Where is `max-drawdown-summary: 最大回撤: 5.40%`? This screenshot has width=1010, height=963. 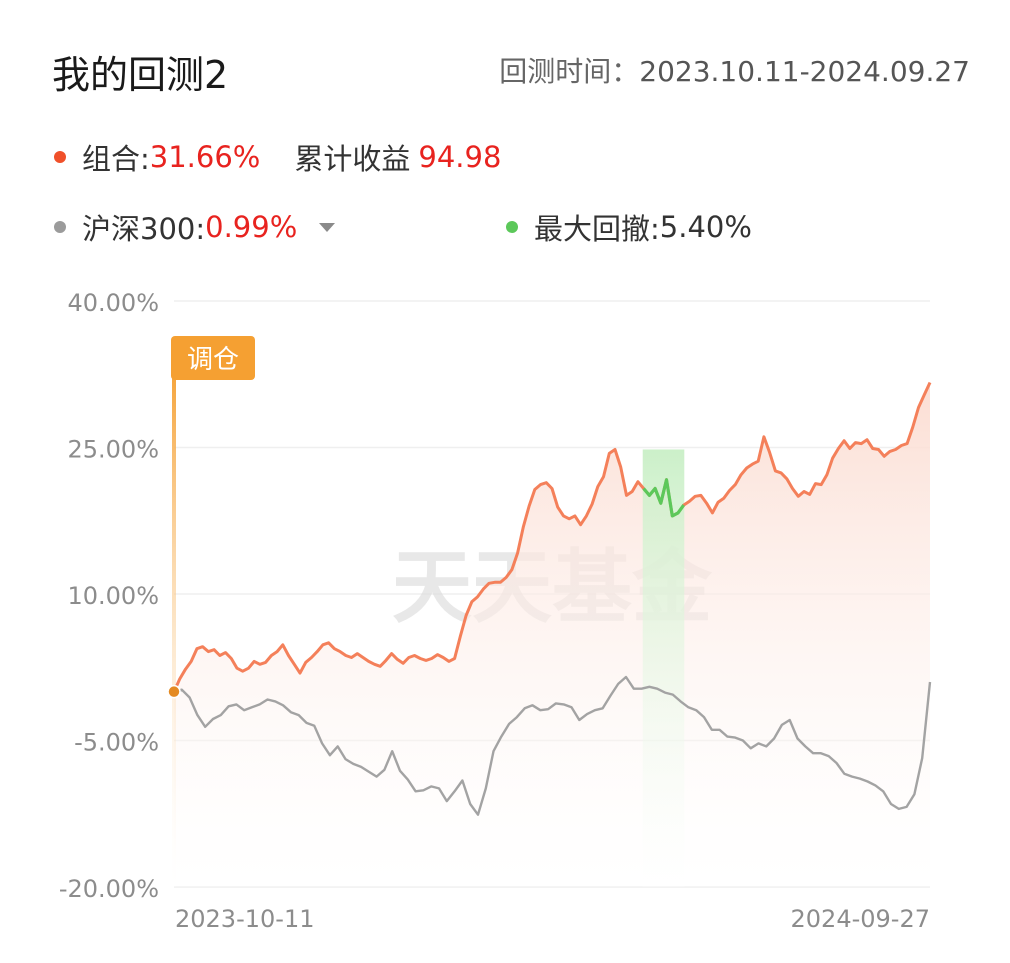 max-drawdown-summary: 最大回撤: 5.40% is located at coordinates (629, 227).